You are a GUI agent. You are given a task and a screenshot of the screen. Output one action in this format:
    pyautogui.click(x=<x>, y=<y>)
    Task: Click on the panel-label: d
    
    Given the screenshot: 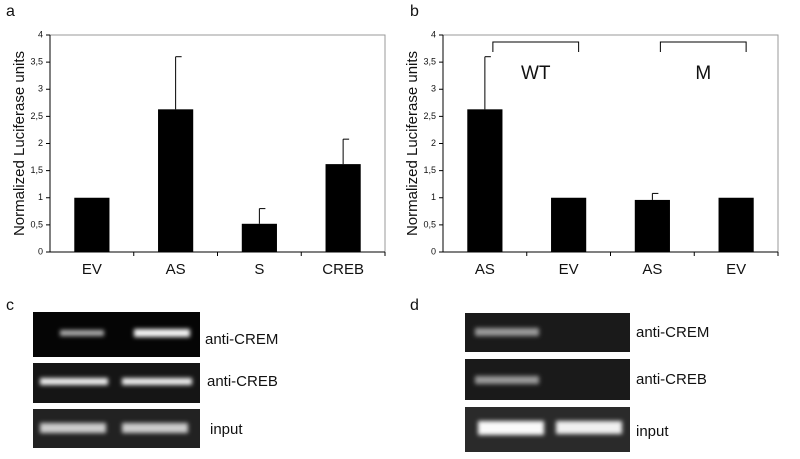 What is the action you would take?
    pyautogui.click(x=414, y=305)
    